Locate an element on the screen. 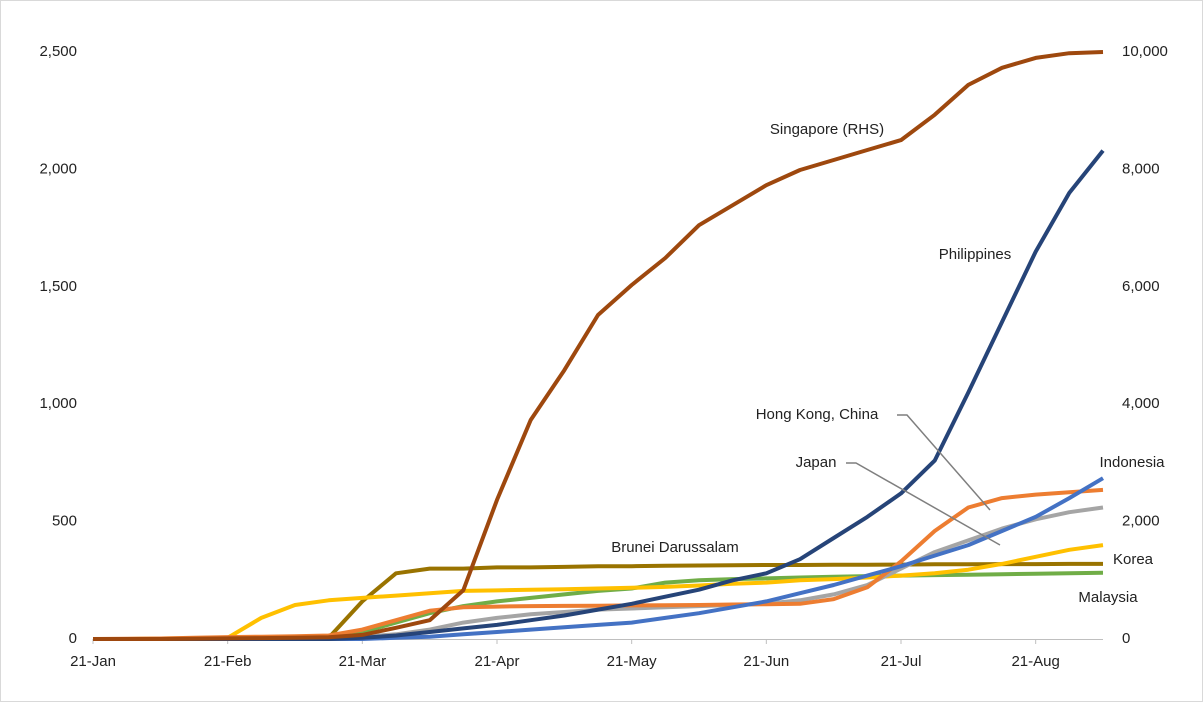 The width and height of the screenshot is (1203, 702). series-label: Japan is located at coordinates (816, 462).